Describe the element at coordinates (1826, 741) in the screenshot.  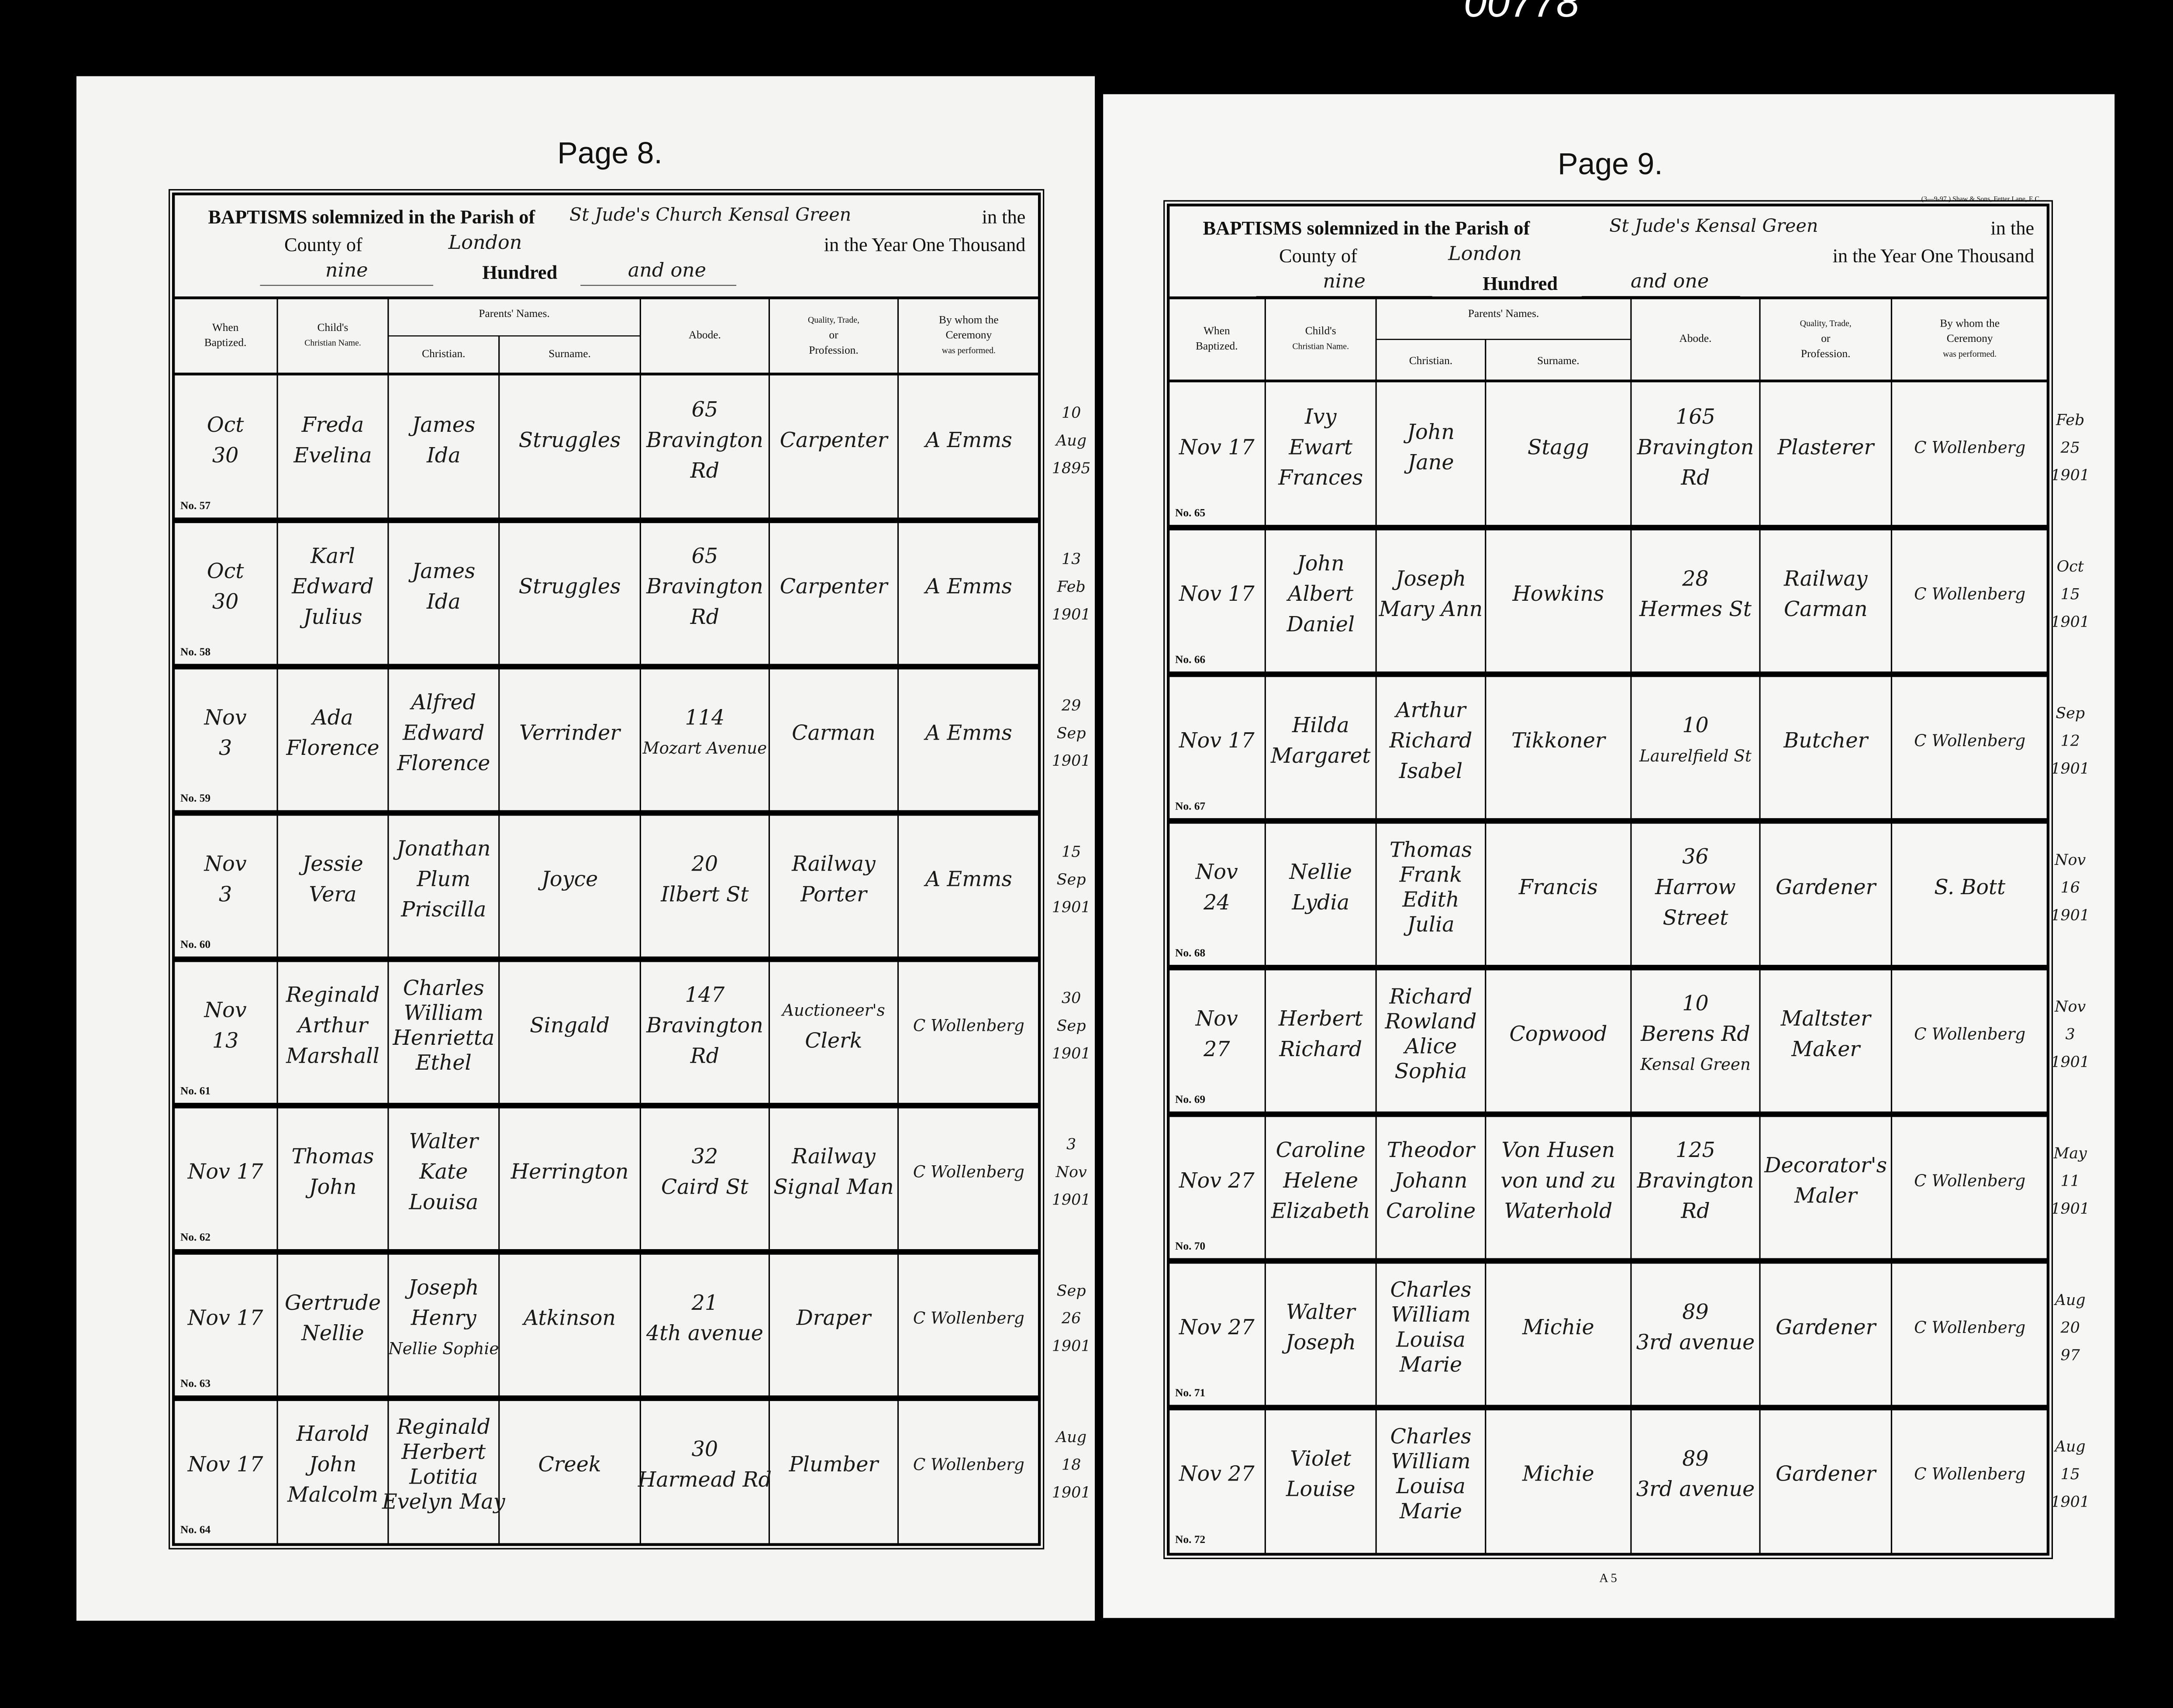
I see `entry-trade: Butcher` at that location.